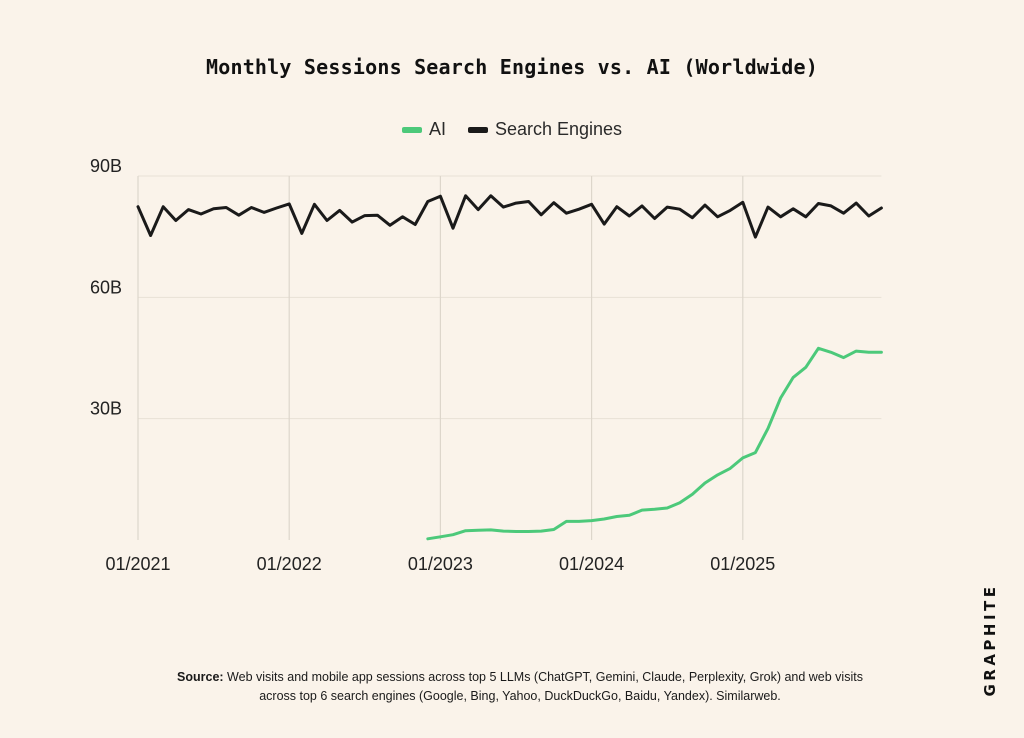  I want to click on x-tick-label-01-2025: 01/2025, so click(742, 564).